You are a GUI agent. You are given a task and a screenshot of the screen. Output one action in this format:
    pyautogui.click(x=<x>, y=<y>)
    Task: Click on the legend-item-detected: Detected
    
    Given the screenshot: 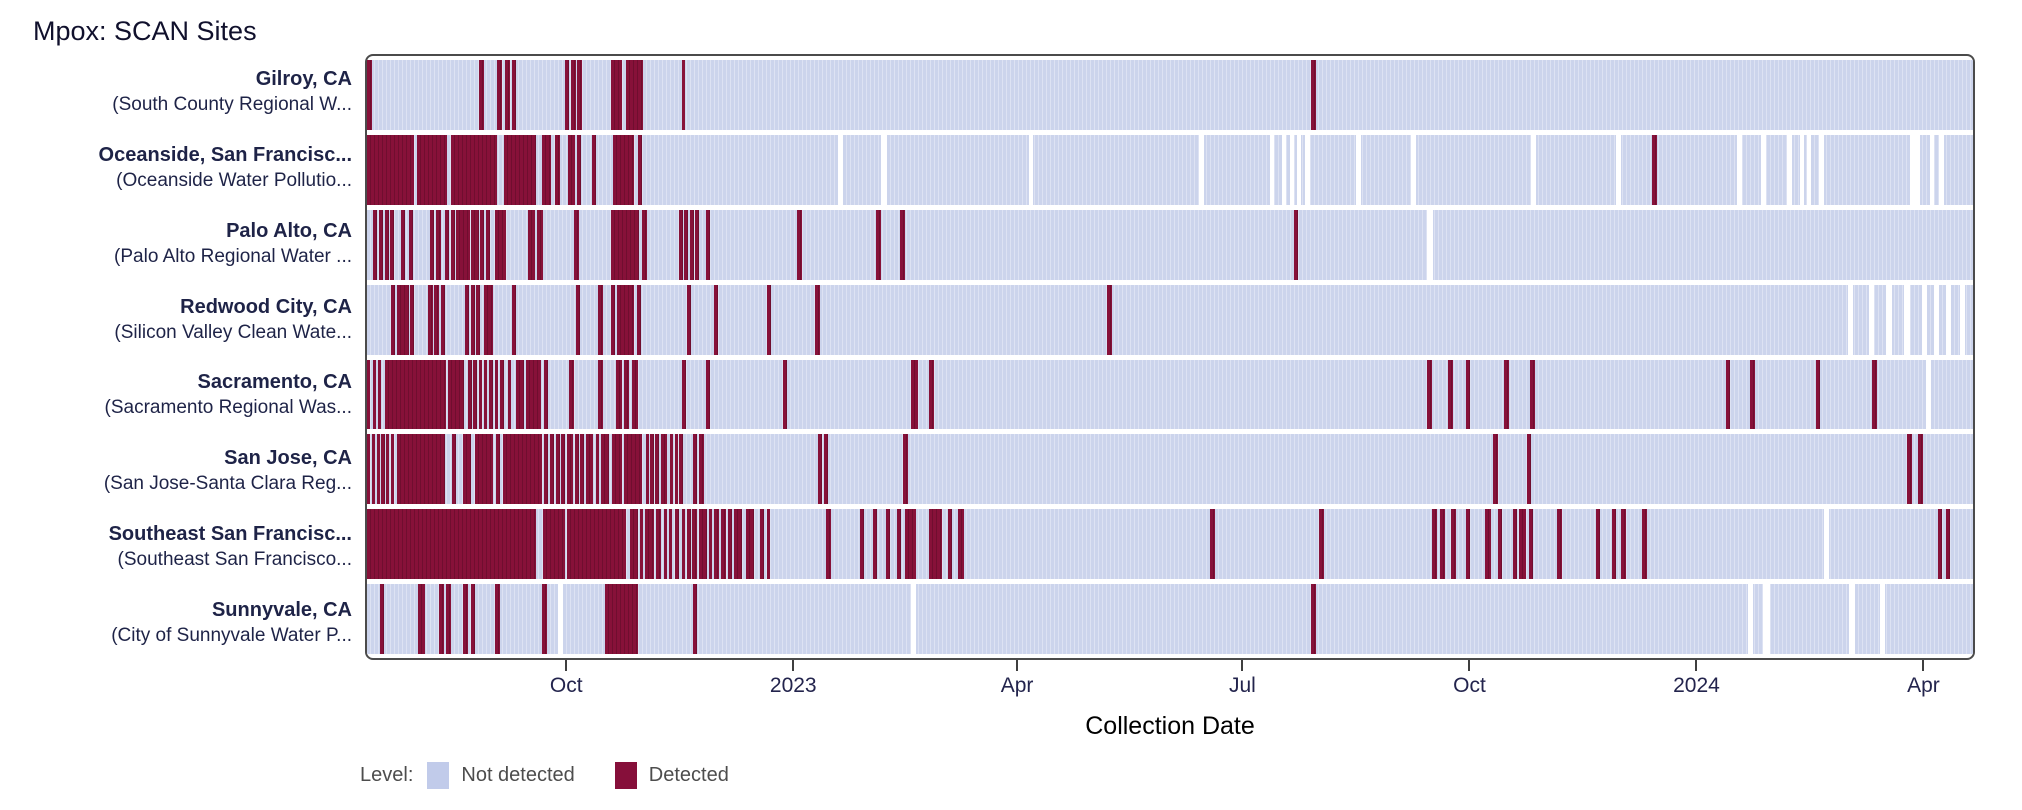 What is the action you would take?
    pyautogui.click(x=671, y=775)
    